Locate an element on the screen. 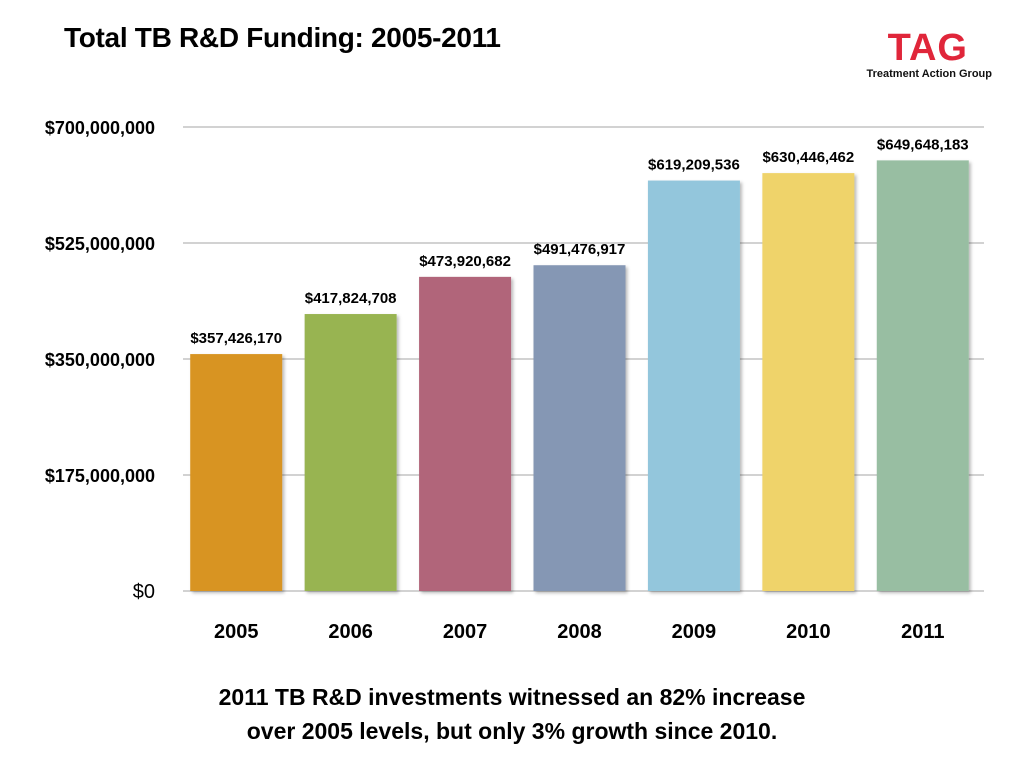  x-tick-label: 2007 is located at coordinates (465, 632).